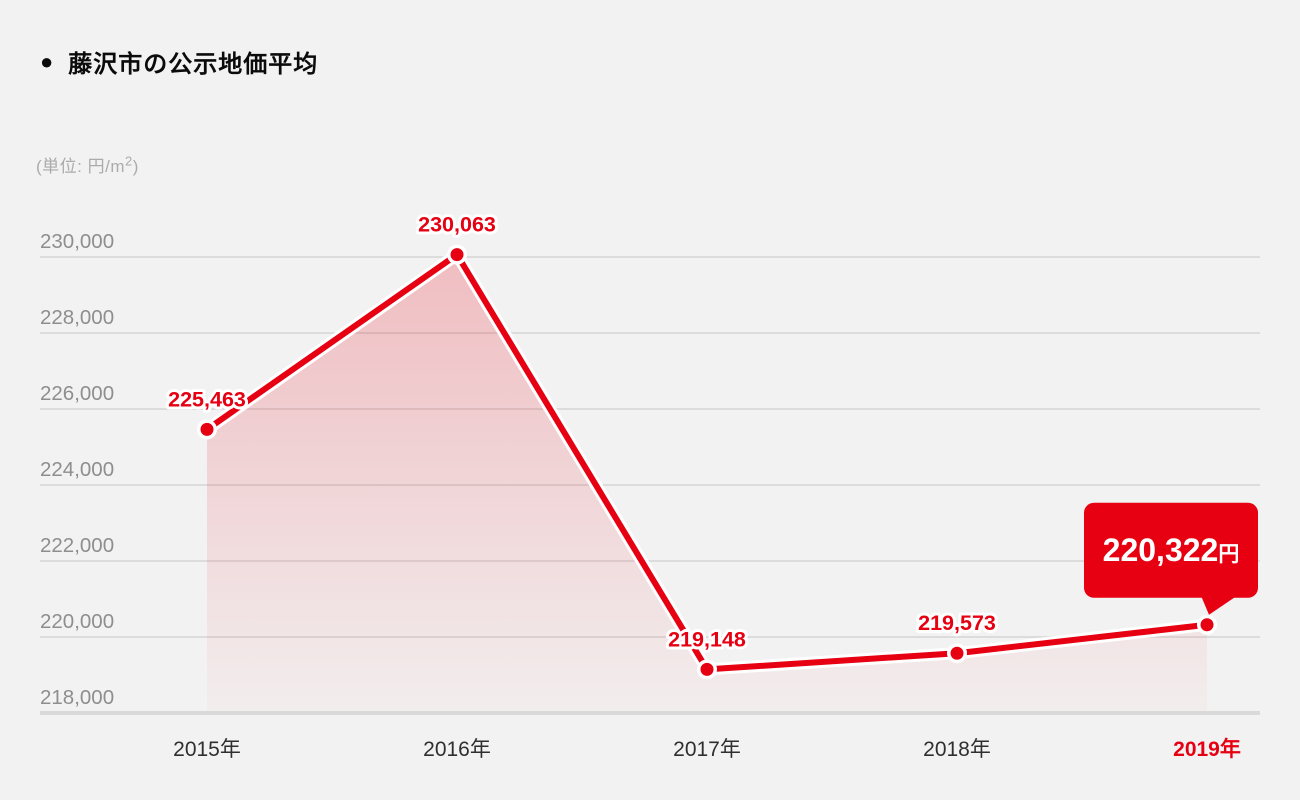 This screenshot has width=1300, height=800. Describe the element at coordinates (77, 317) in the screenshot. I see `y-tick-label: 228,000` at that location.